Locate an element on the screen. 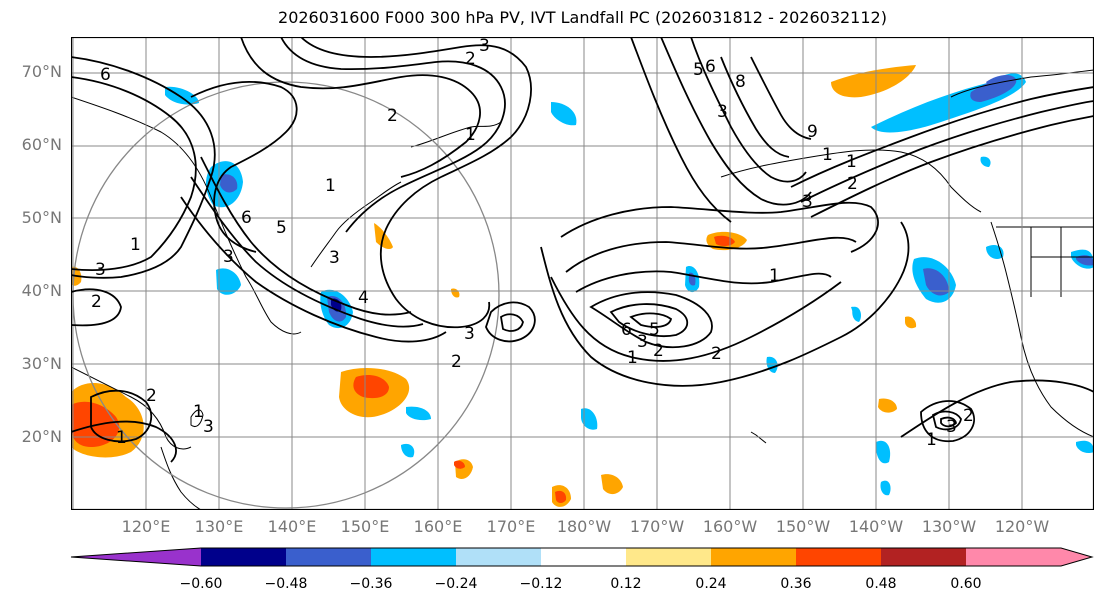  lon-label-180w: 180°W is located at coordinates (584, 526).